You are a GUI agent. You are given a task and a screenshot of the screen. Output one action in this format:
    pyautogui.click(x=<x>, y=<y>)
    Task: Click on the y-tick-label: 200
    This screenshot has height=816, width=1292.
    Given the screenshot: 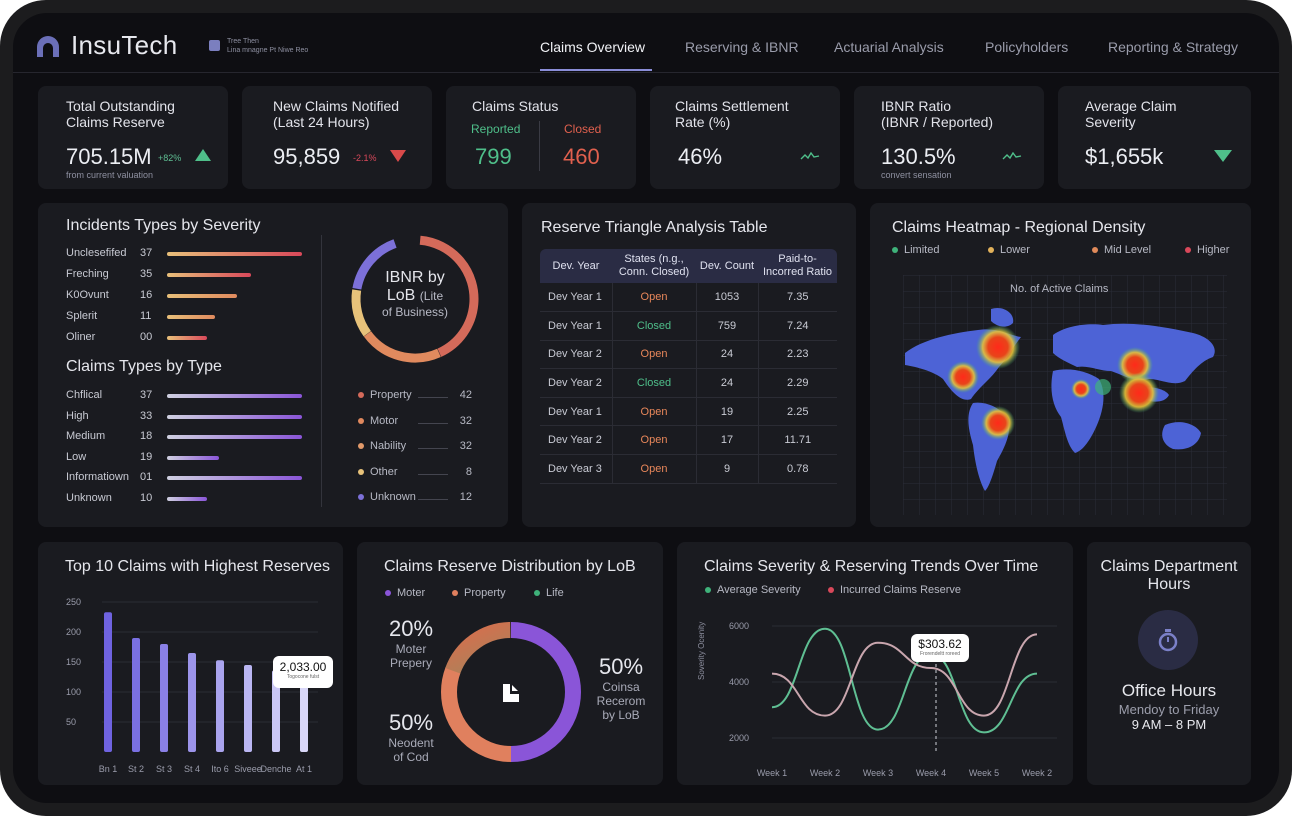 What is the action you would take?
    pyautogui.click(x=73, y=632)
    